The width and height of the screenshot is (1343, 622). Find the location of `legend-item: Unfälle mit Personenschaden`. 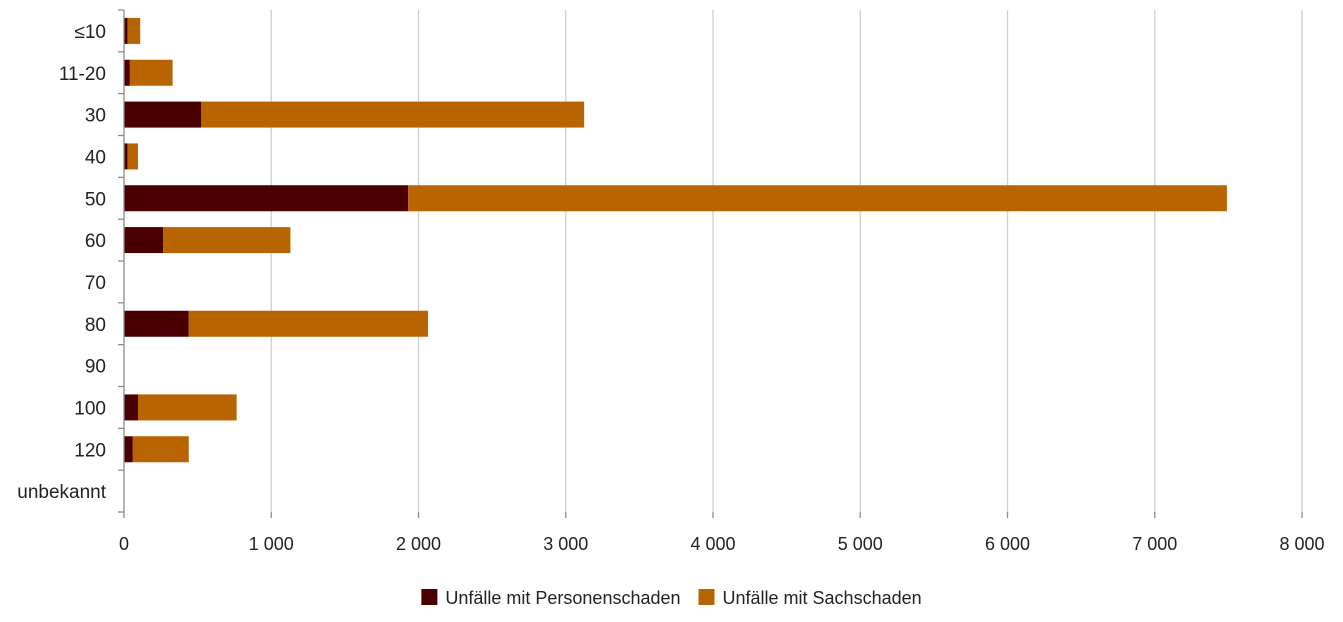

legend-item: Unfälle mit Personenschaden is located at coordinates (551, 598).